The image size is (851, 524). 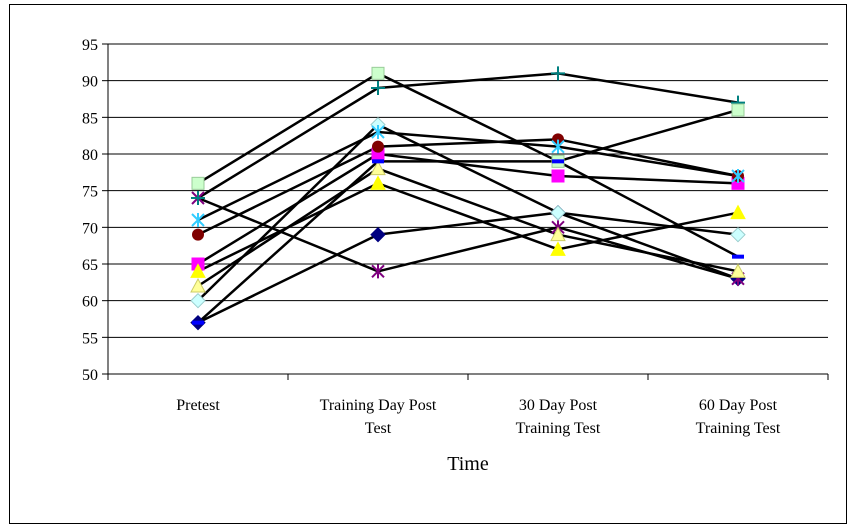 I want to click on x-tick-label: 30 Day Post Training Test, so click(x=558, y=417).